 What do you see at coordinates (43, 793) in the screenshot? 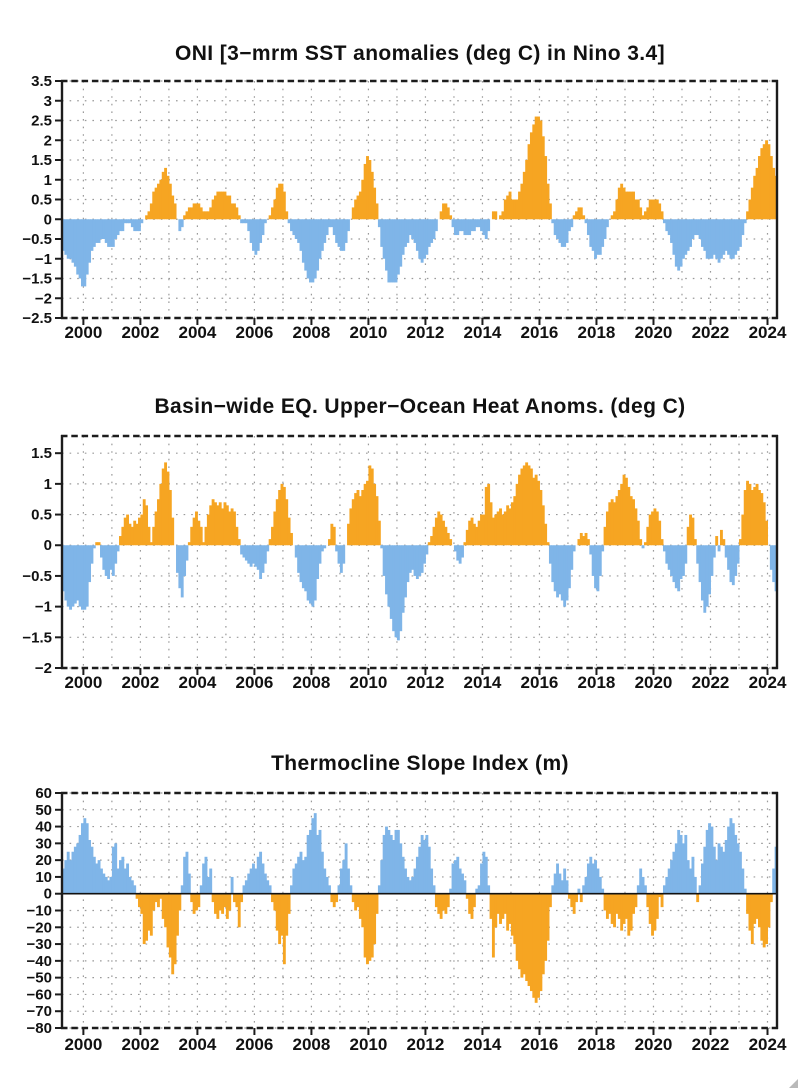
I see `y-tick-label: 60` at bounding box center [43, 793].